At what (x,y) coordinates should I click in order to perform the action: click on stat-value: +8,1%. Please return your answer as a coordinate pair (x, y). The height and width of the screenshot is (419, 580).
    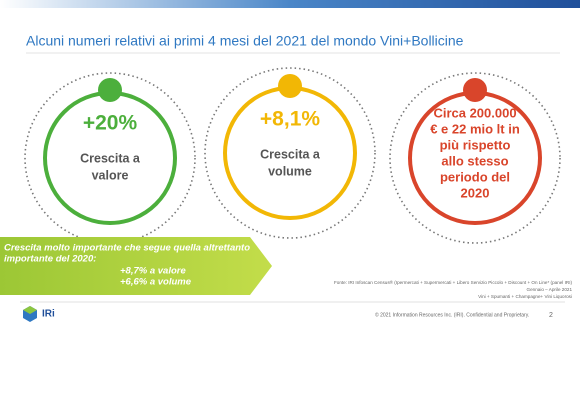
    Looking at the image, I should click on (290, 119).